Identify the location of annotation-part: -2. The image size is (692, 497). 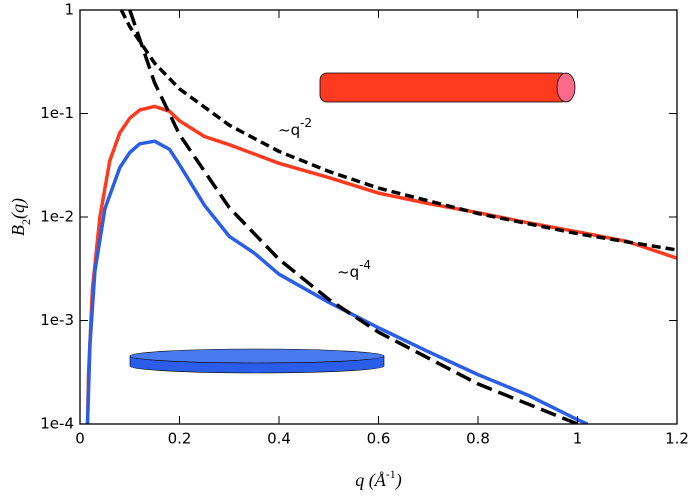
(306, 123).